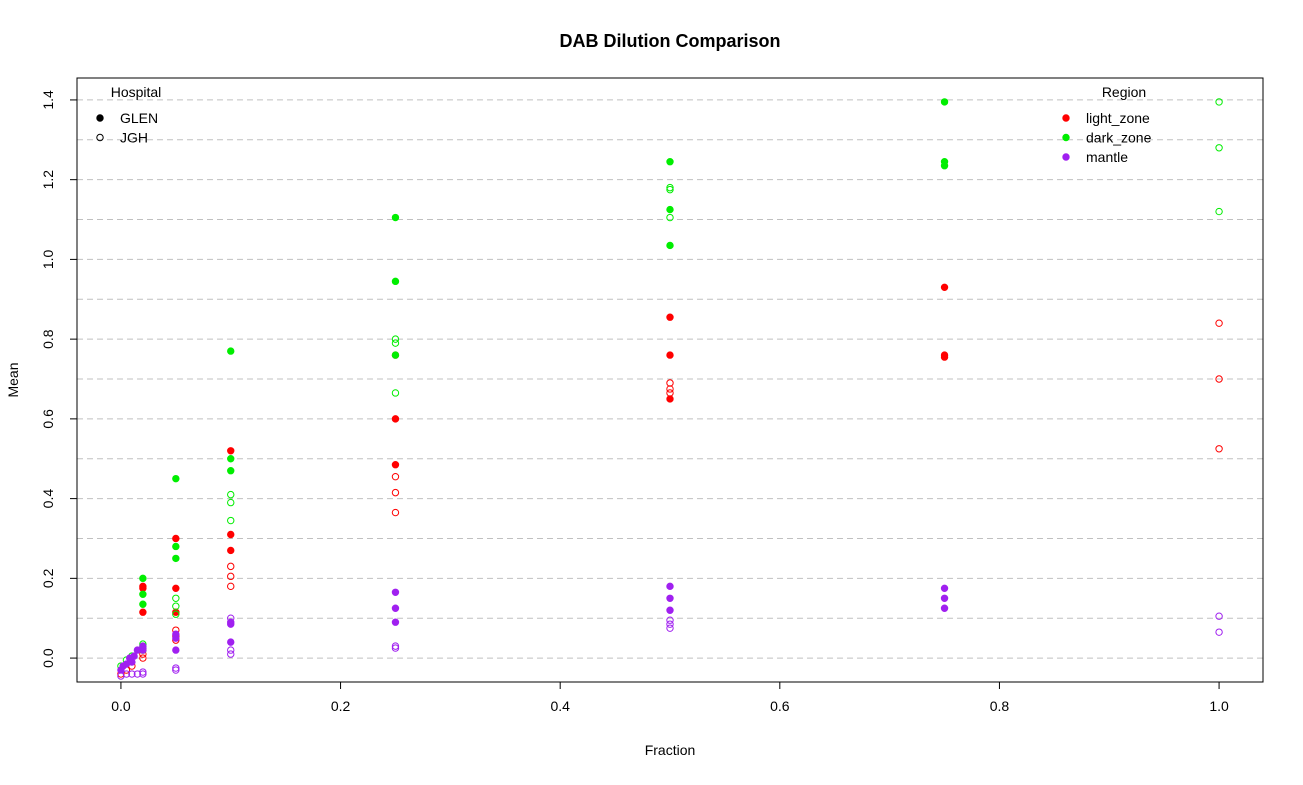 Image resolution: width=1303 pixels, height=785 pixels. Describe the element at coordinates (134, 138) in the screenshot. I see `legend-label-jgh: JGH` at that location.